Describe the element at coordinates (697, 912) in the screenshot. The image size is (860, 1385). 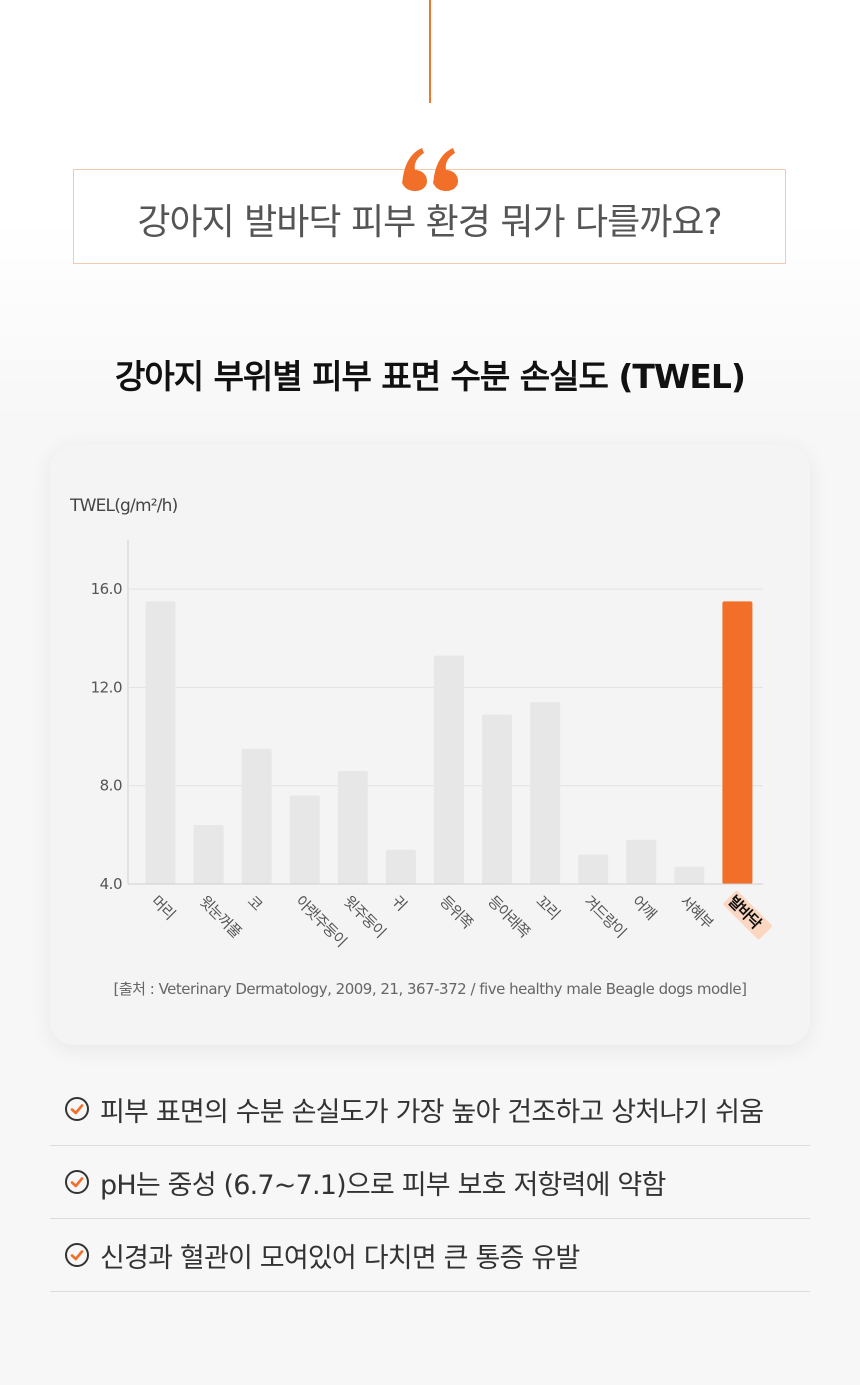
I see `x-tick-label: 서혜부` at that location.